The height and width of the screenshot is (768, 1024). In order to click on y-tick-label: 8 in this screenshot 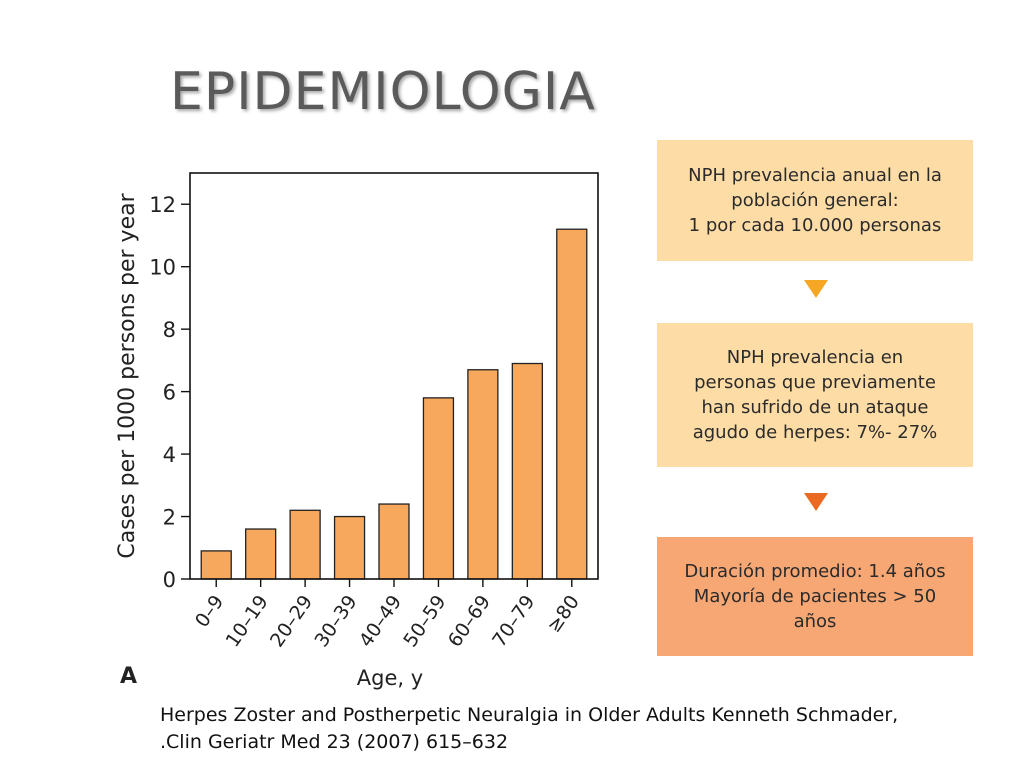, I will do `click(169, 330)`.